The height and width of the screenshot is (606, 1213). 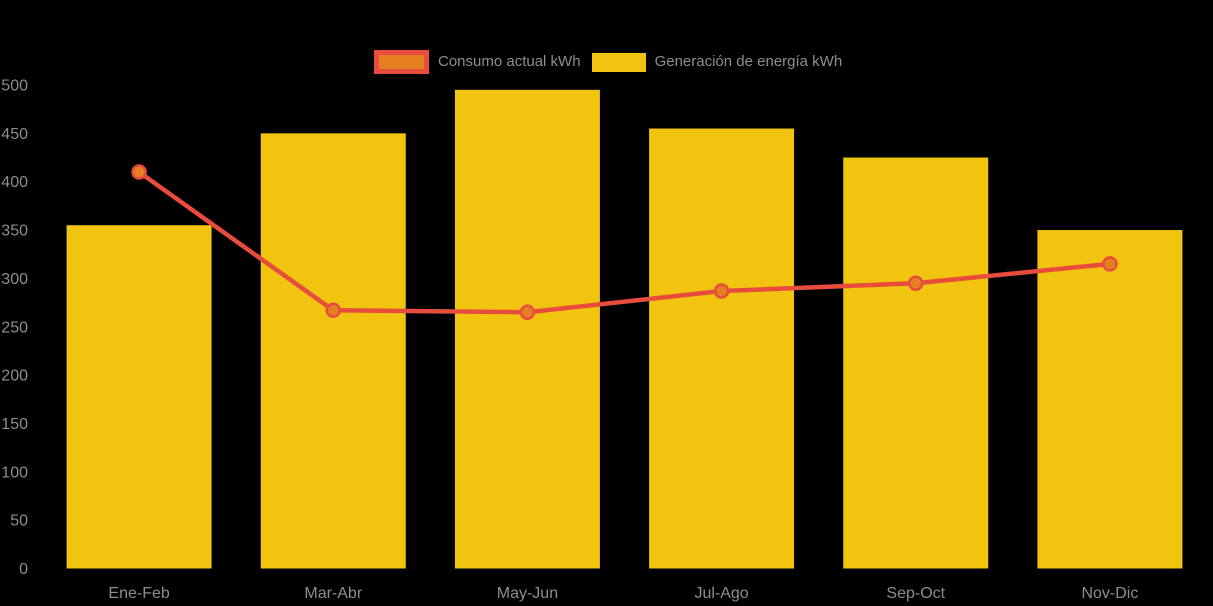 I want to click on y-tick-label: 400, so click(x=14, y=182).